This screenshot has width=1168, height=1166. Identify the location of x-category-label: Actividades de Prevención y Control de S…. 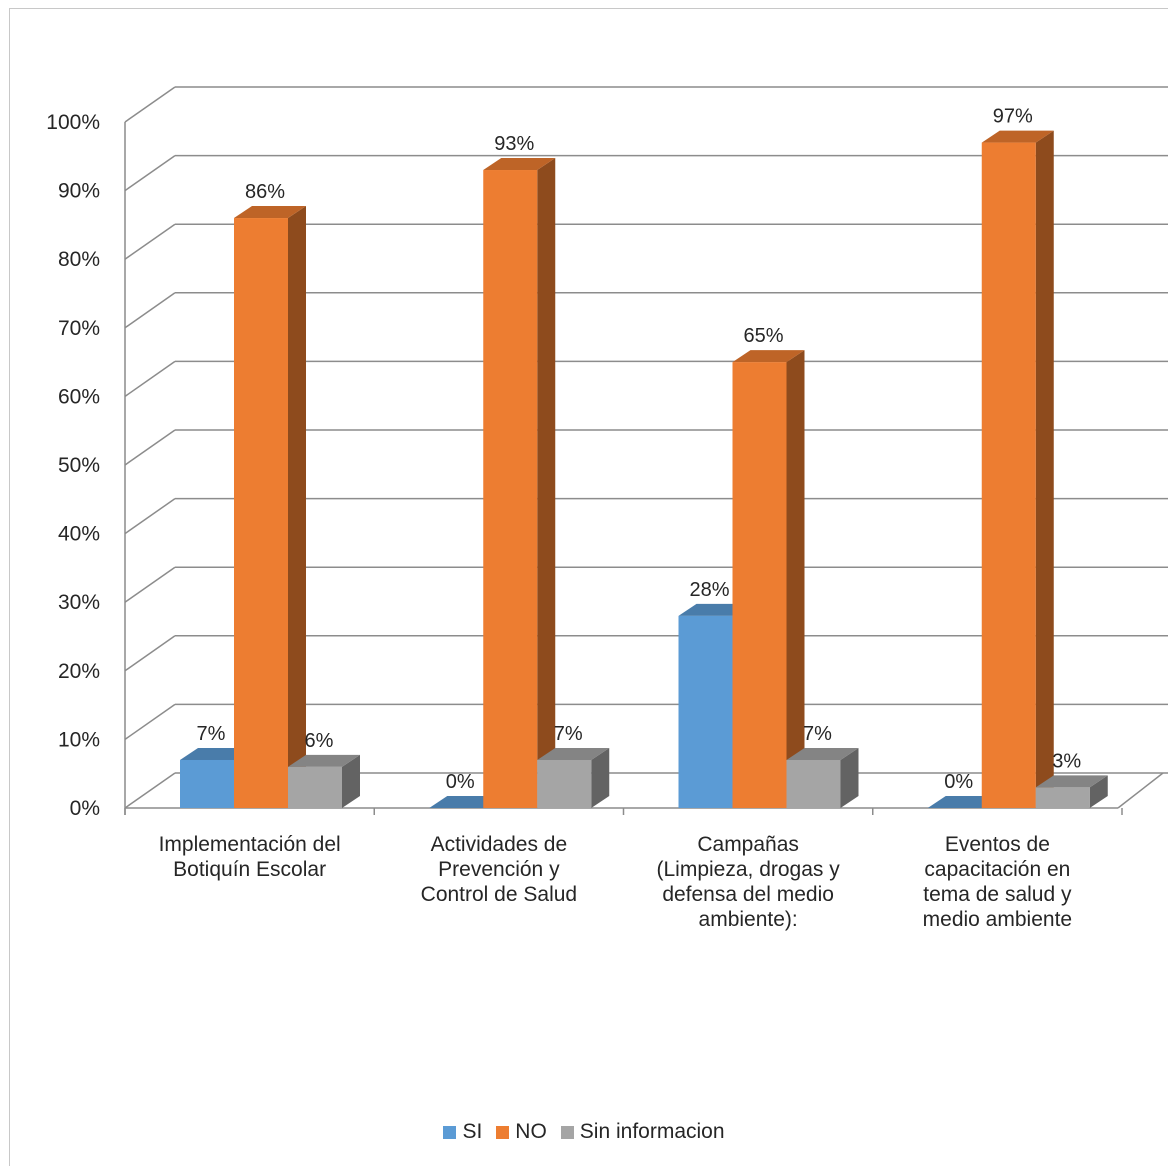
(499, 869).